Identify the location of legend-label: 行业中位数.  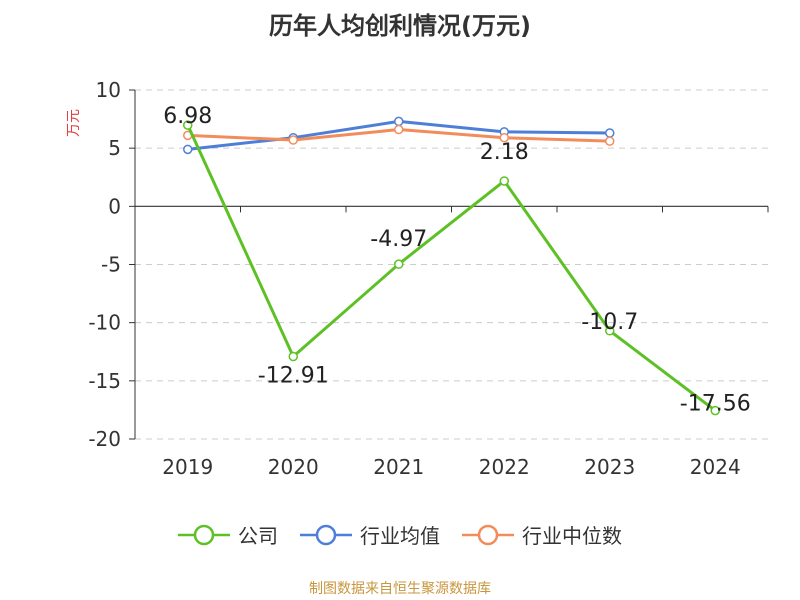
(572, 536).